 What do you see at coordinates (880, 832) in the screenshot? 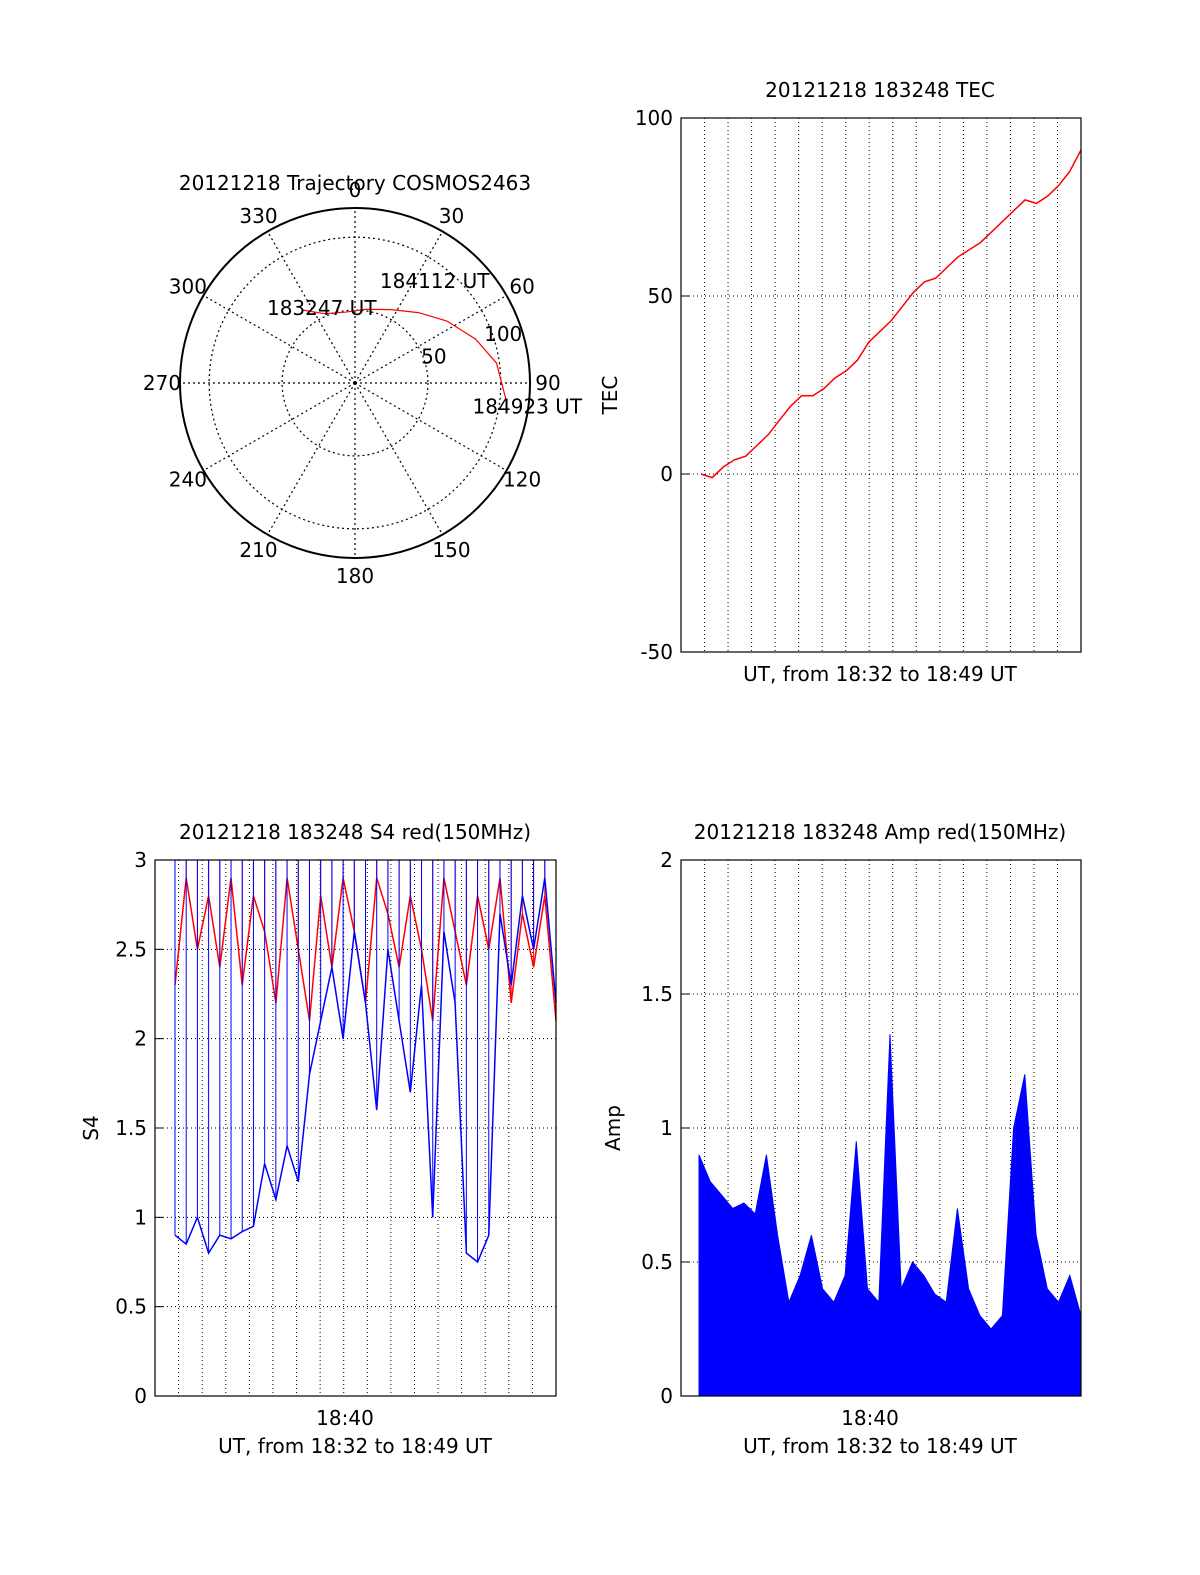
I see `amp-title: 20121218 183248 Amp red(150MHz)` at bounding box center [880, 832].